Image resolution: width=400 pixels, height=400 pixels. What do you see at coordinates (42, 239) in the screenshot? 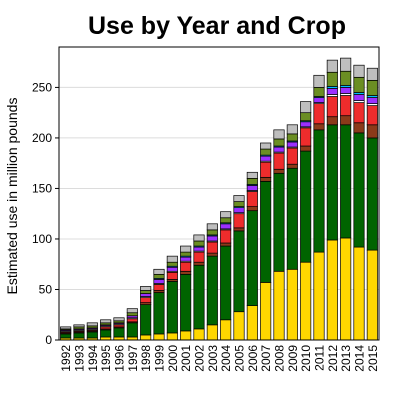
I see `y-tick-label: 100` at bounding box center [42, 239].